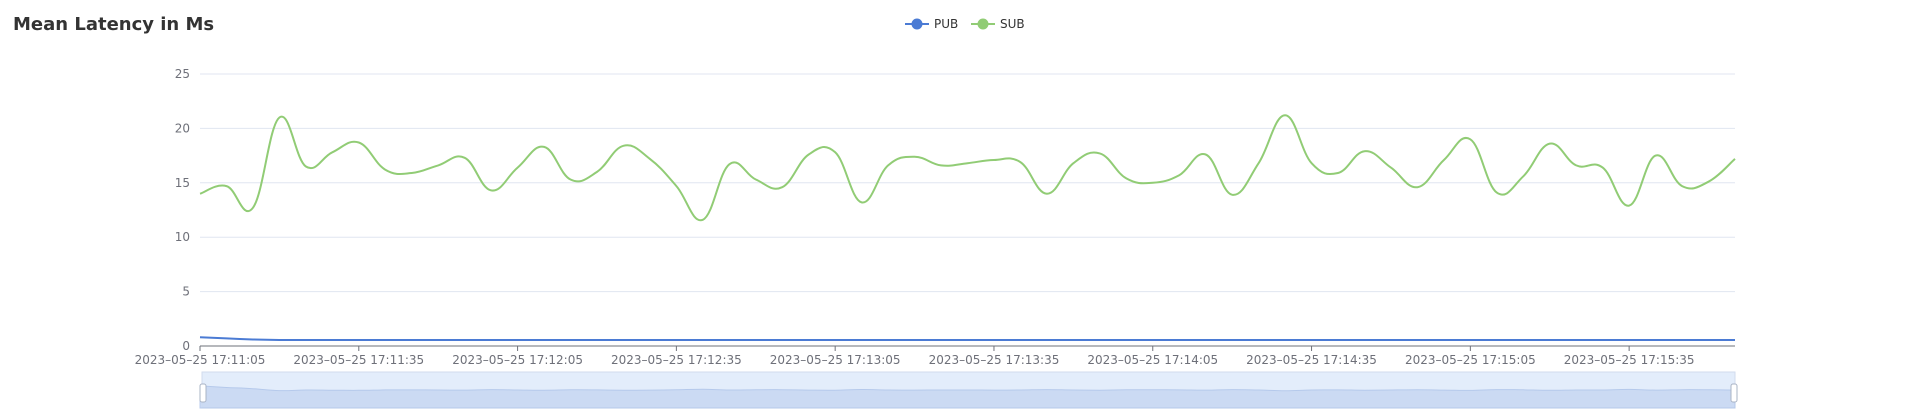 The height and width of the screenshot is (412, 1920). I want to click on x-tick-label: 2023–05–25 17:13:05, so click(835, 360).